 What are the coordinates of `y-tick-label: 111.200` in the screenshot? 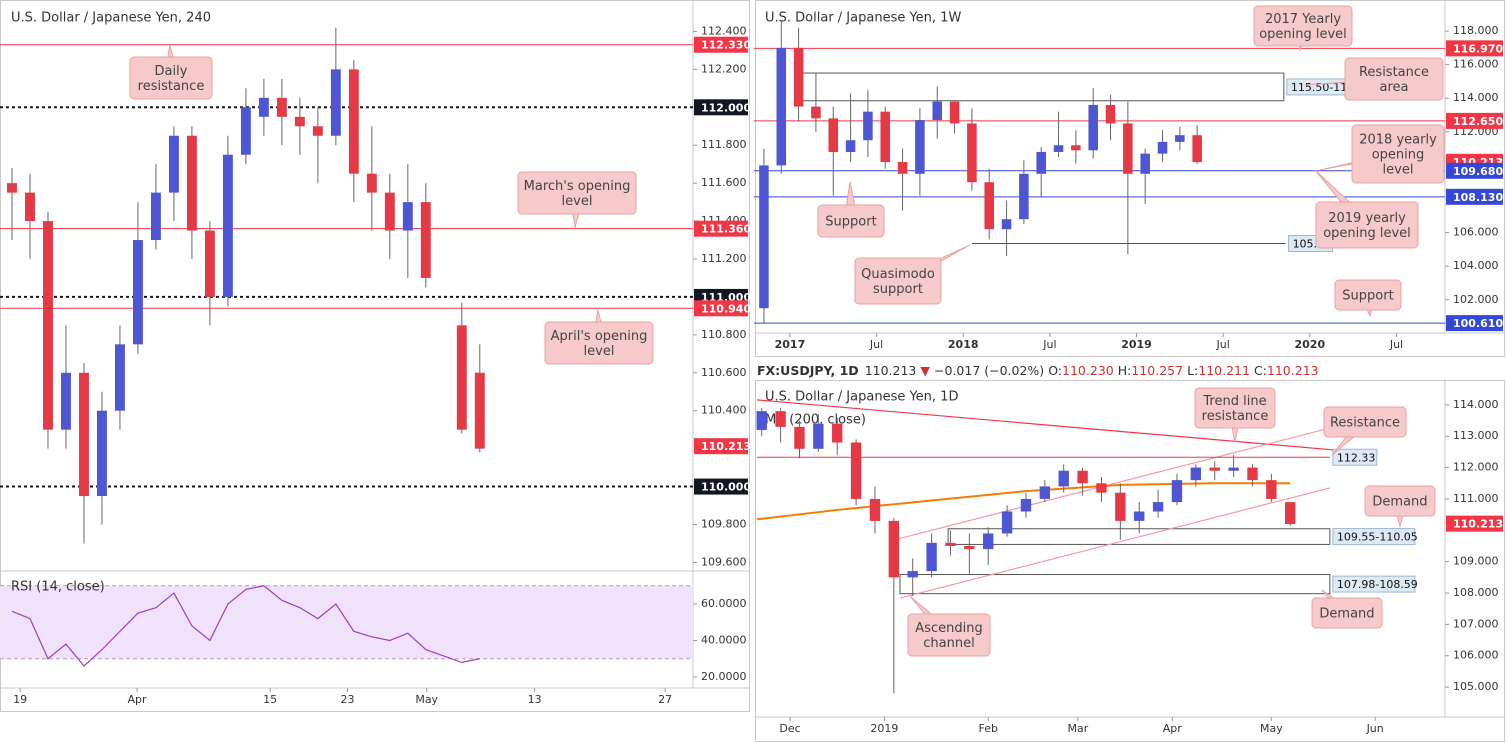 It's located at (724, 258).